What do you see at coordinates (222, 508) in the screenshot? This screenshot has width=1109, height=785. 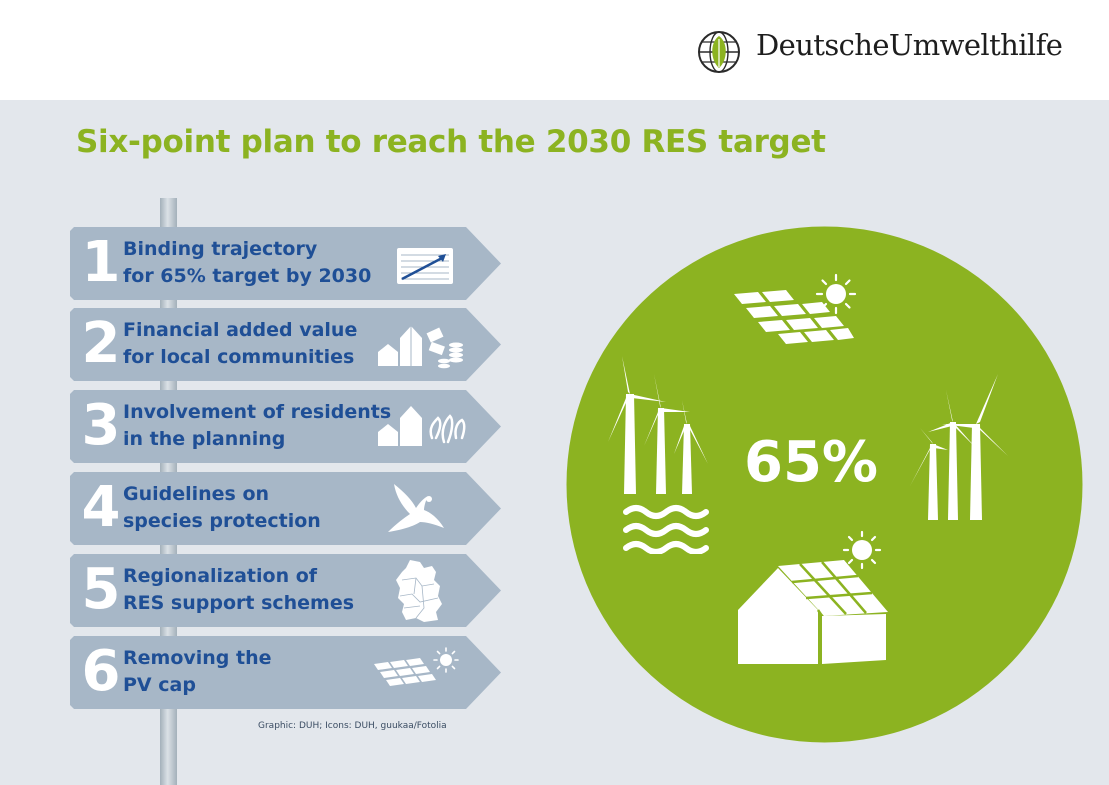 I see `sign-label: Guidelines on species protection` at bounding box center [222, 508].